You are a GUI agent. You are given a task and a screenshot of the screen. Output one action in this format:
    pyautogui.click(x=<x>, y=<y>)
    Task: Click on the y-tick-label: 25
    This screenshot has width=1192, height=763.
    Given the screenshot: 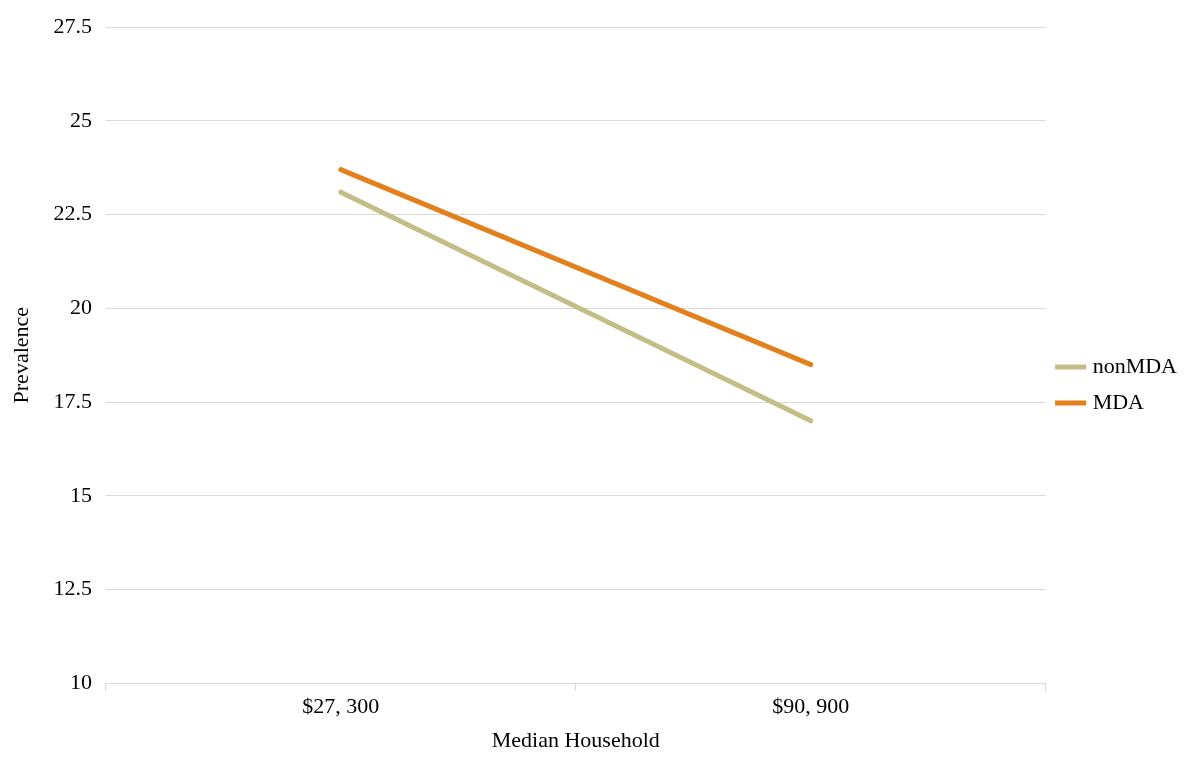 What is the action you would take?
    pyautogui.click(x=80, y=119)
    